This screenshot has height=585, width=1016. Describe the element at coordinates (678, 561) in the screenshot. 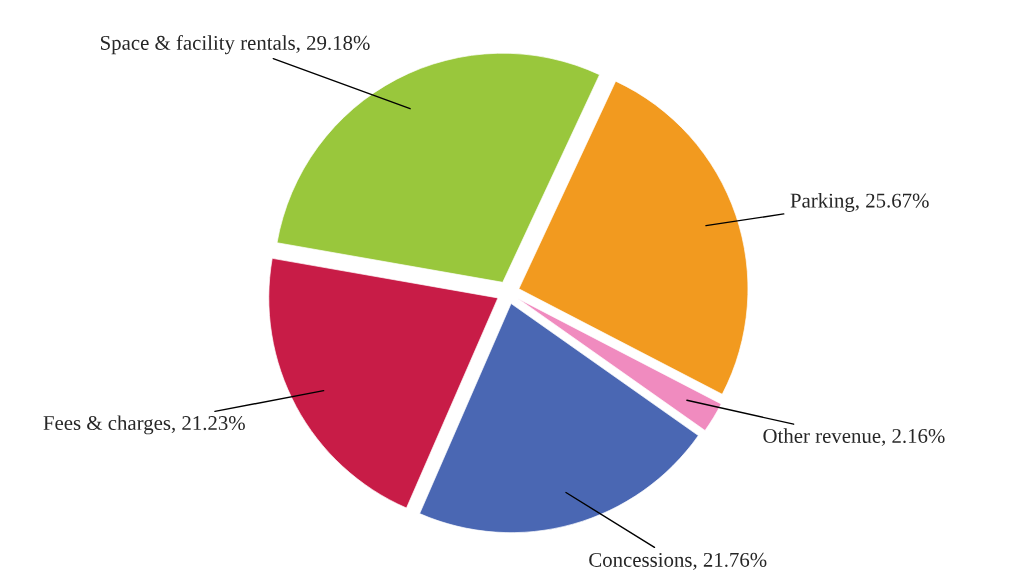

I see `slice-label: Concessions, 21.76%` at that location.